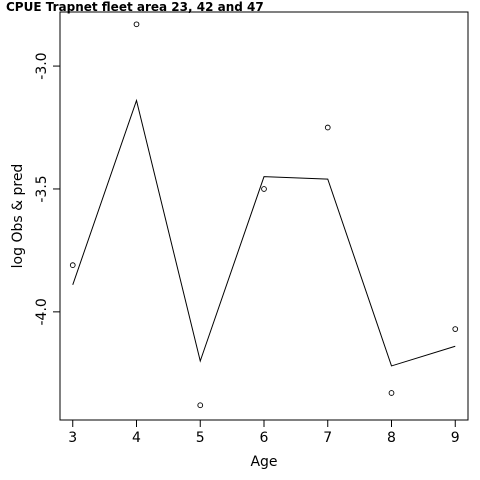  I want to click on y-axis-label: log Obs & pred, so click(18, 216).